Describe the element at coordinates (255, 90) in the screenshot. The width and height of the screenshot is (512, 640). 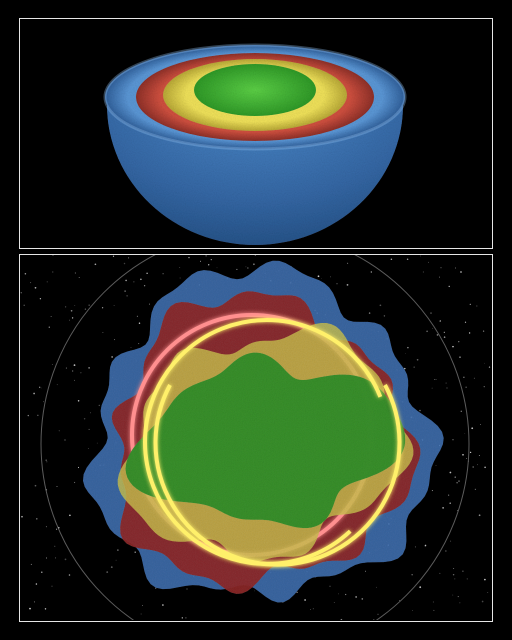
I see `layer-green-top` at that location.